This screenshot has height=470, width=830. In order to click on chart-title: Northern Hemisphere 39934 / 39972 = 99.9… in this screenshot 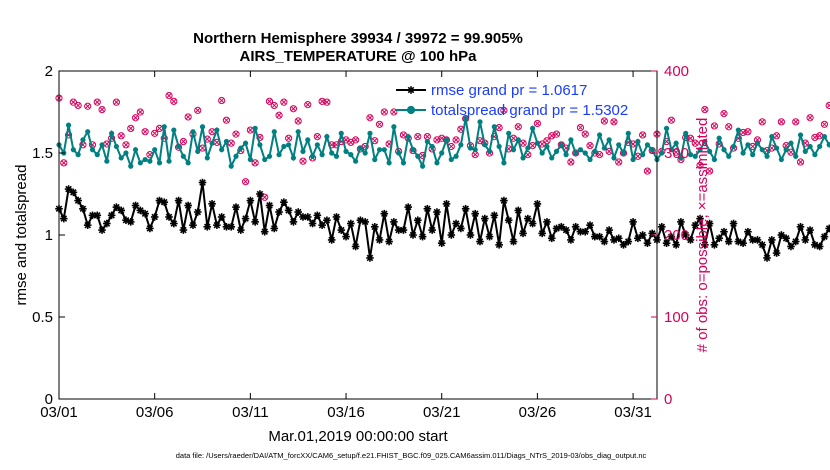, I will do `click(358, 38)`.